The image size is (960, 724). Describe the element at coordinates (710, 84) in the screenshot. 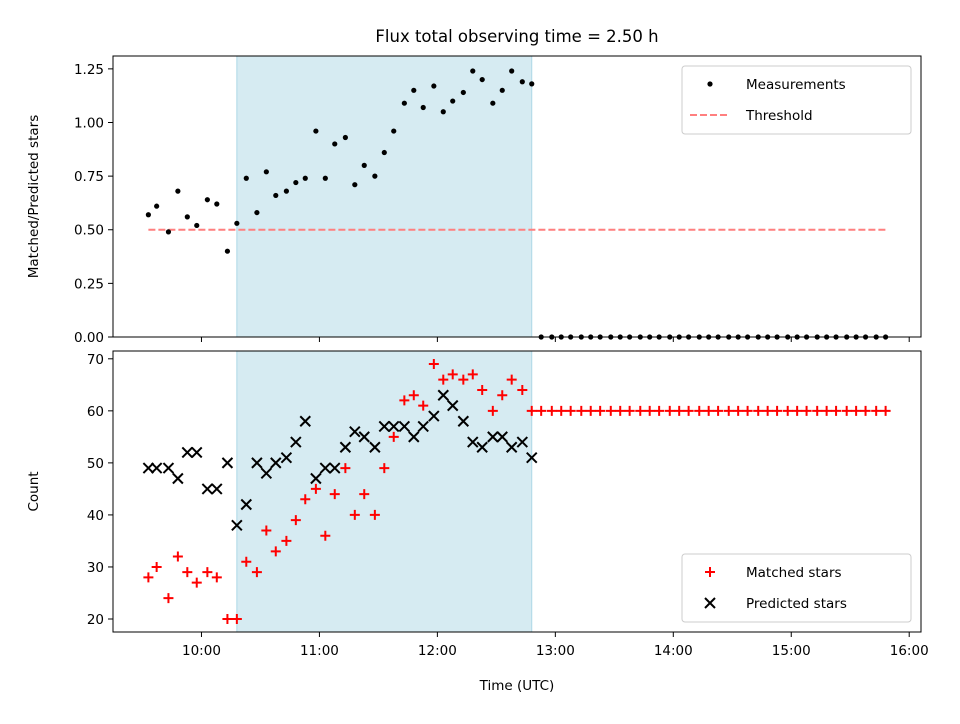

I see `legend-marker-measurements` at that location.